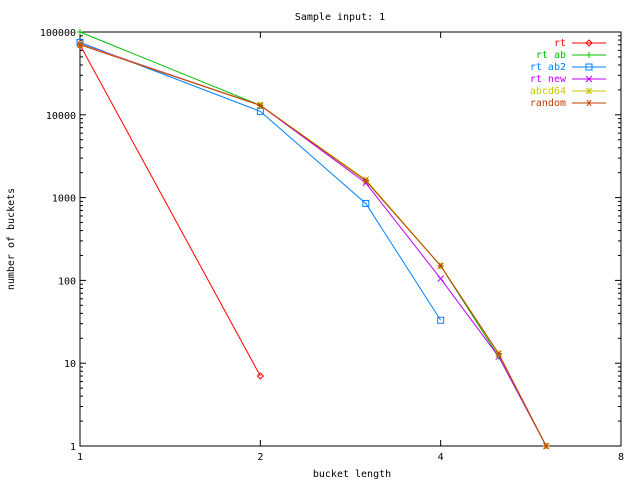  Describe the element at coordinates (58, 33) in the screenshot. I see `y-tick-label: 100000` at that location.